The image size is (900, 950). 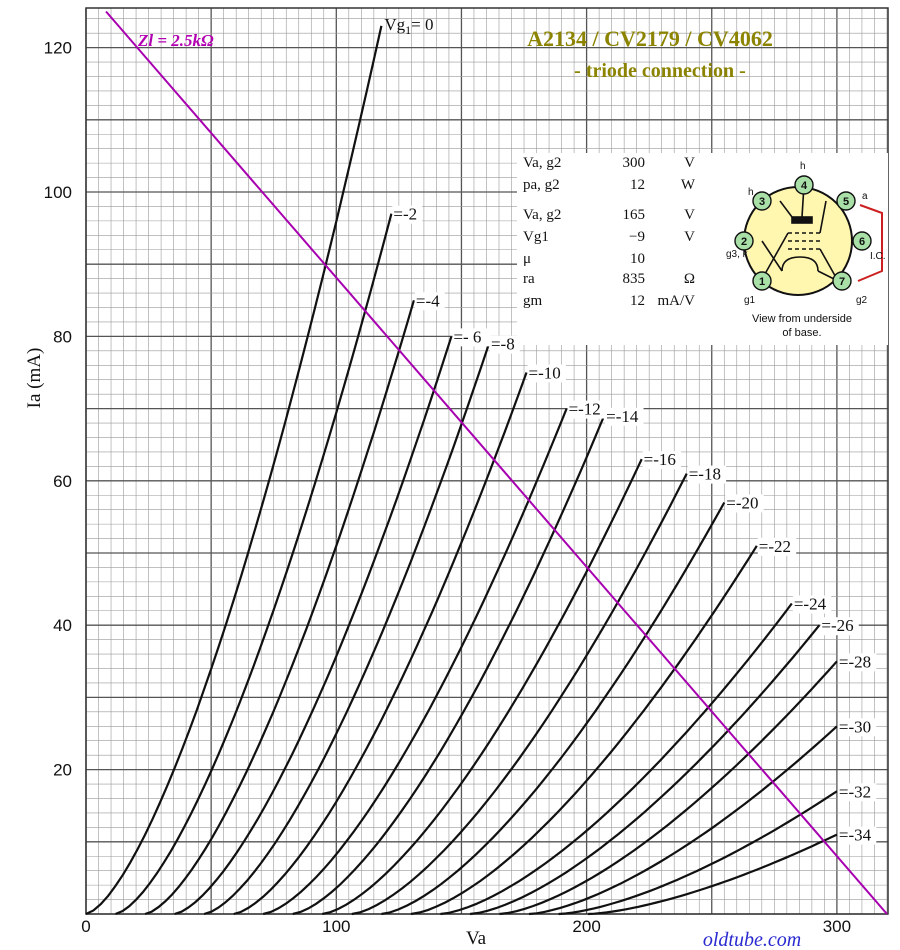 I want to click on series-line-vg28, so click(x=668, y=788).